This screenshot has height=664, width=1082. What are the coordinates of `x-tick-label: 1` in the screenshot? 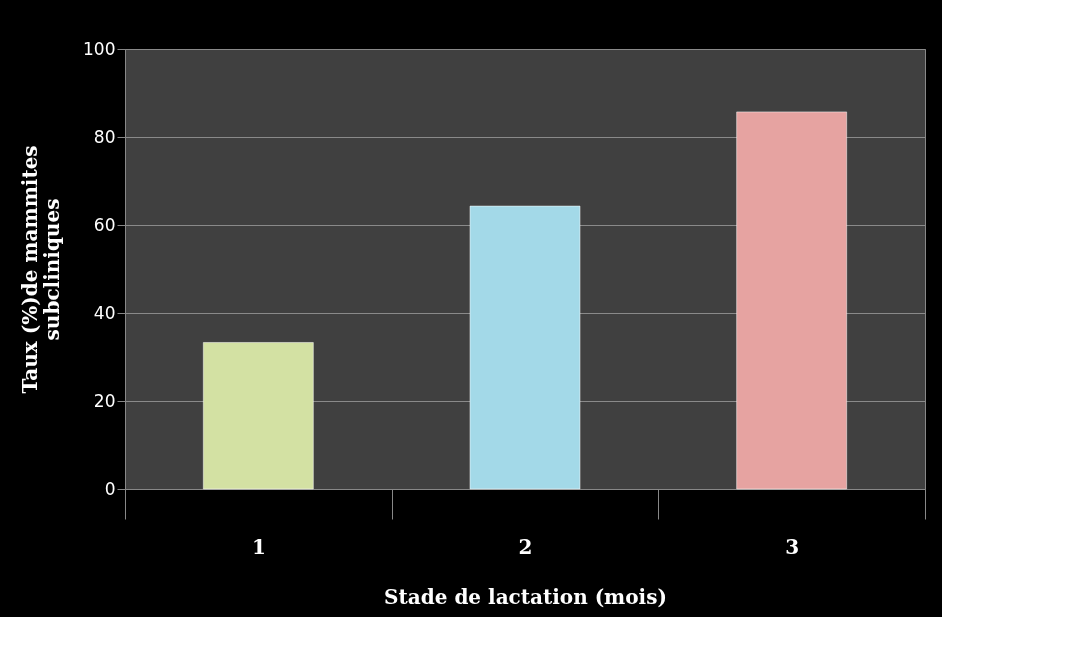 It's located at (258, 546).